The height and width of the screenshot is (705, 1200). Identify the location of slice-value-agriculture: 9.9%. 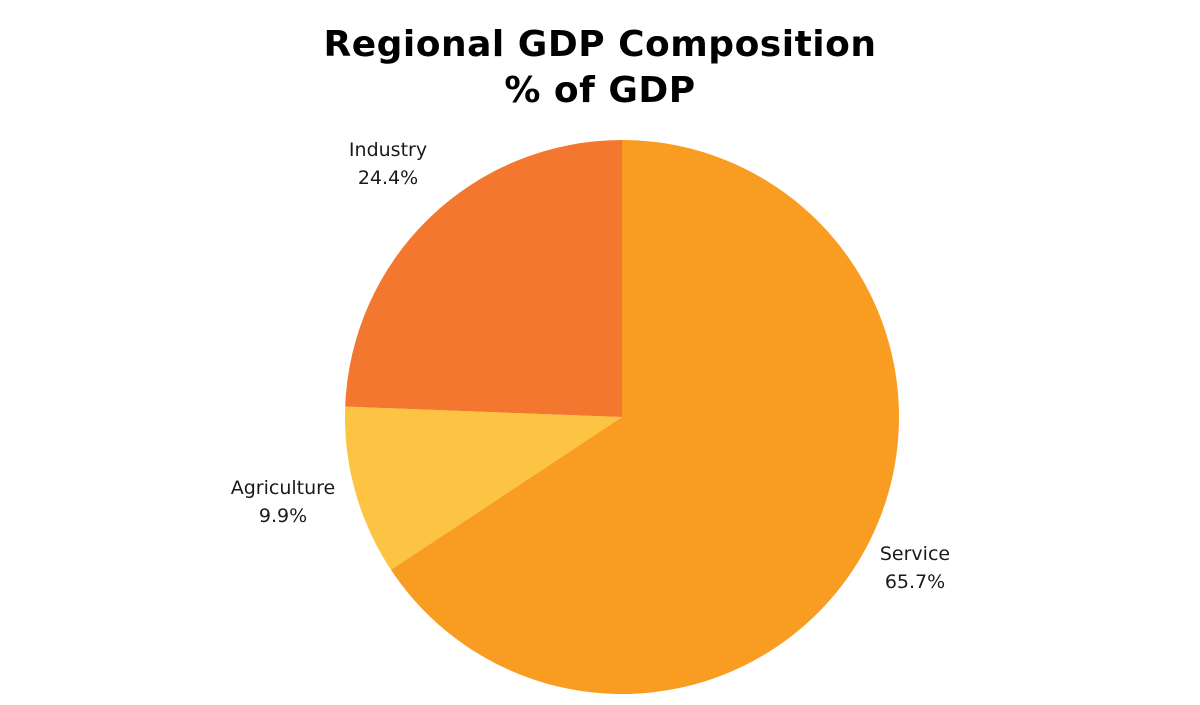
(283, 516).